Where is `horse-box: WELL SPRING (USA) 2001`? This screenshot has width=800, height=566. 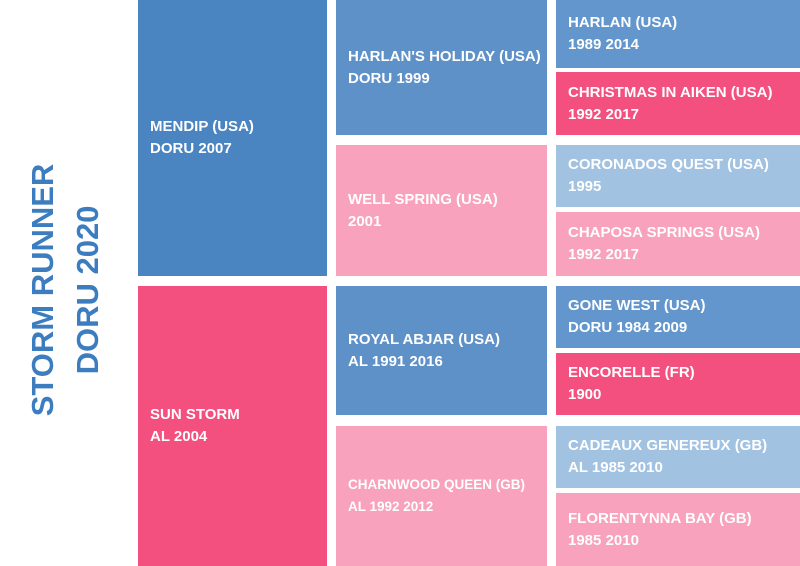 horse-box: WELL SPRING (USA) 2001 is located at coordinates (441, 210).